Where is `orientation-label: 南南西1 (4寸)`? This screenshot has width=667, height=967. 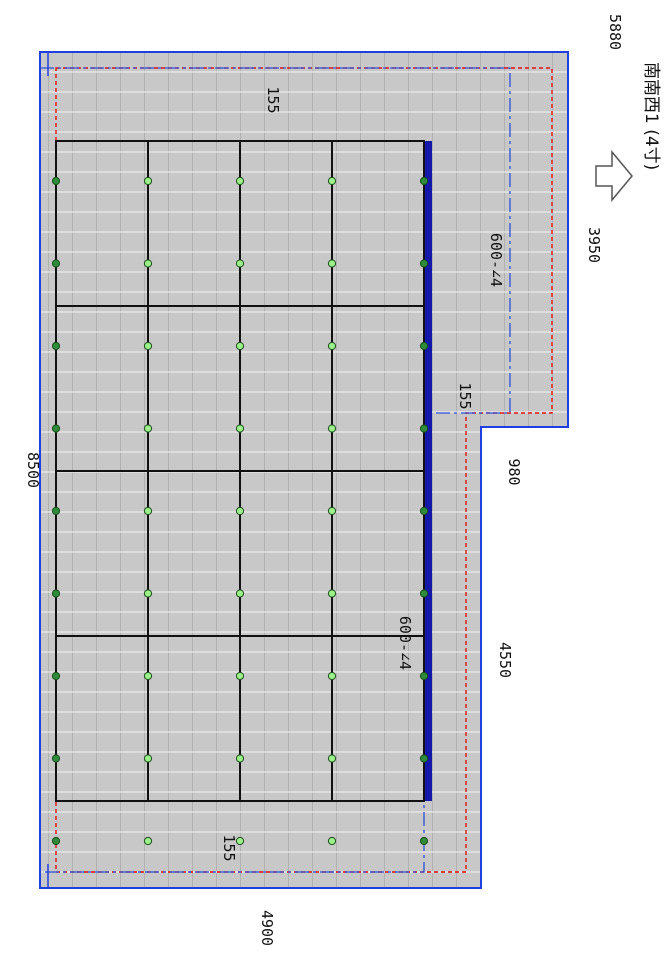
orientation-label: 南南西1 (4寸) is located at coordinates (651, 116).